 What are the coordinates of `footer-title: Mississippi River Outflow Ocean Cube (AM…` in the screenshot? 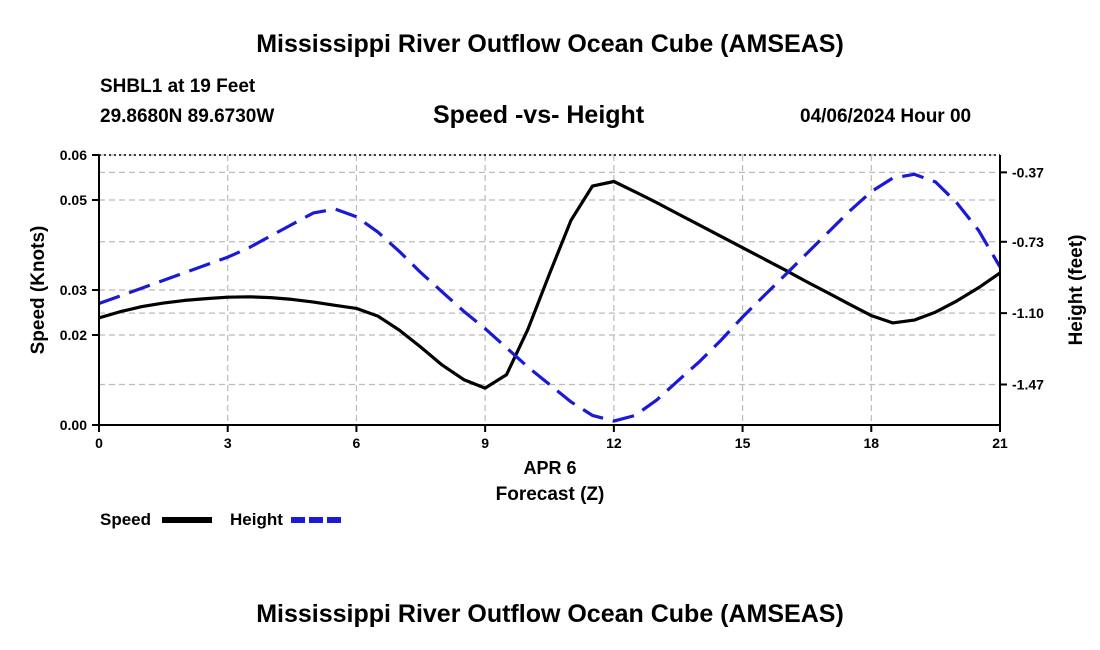 It's located at (550, 614).